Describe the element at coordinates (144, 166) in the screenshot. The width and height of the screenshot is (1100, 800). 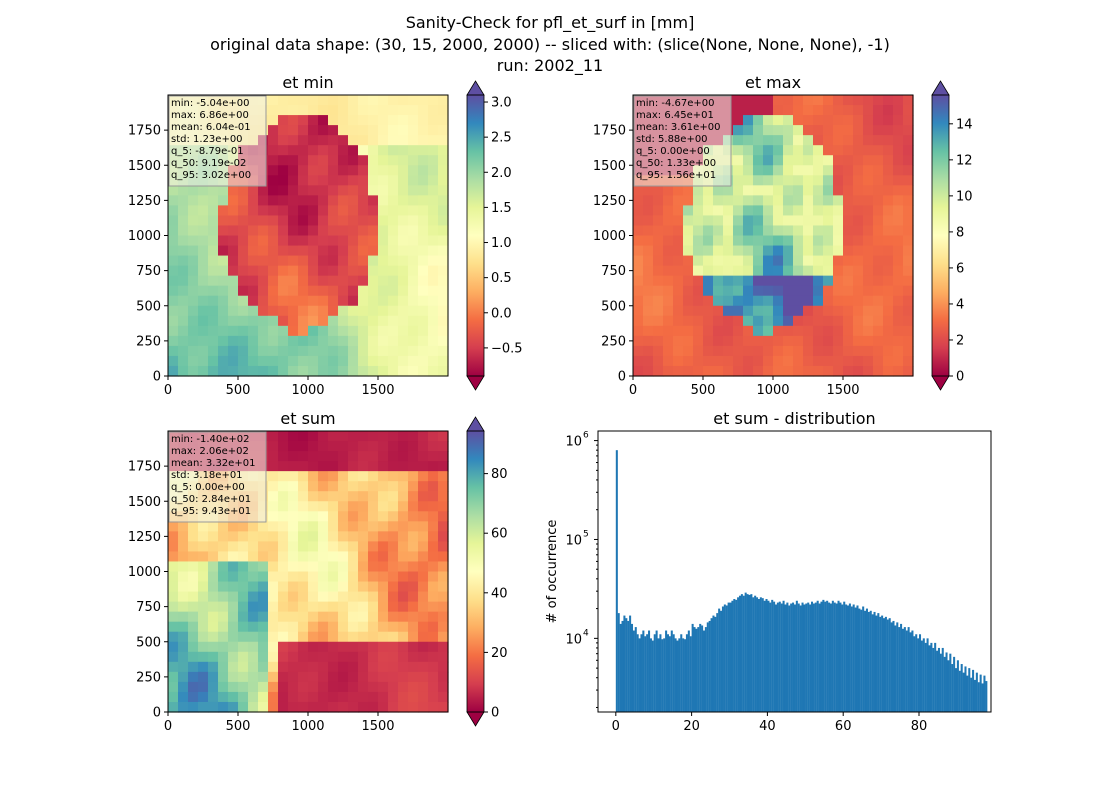
I see `y-tick-label: 1500` at that location.